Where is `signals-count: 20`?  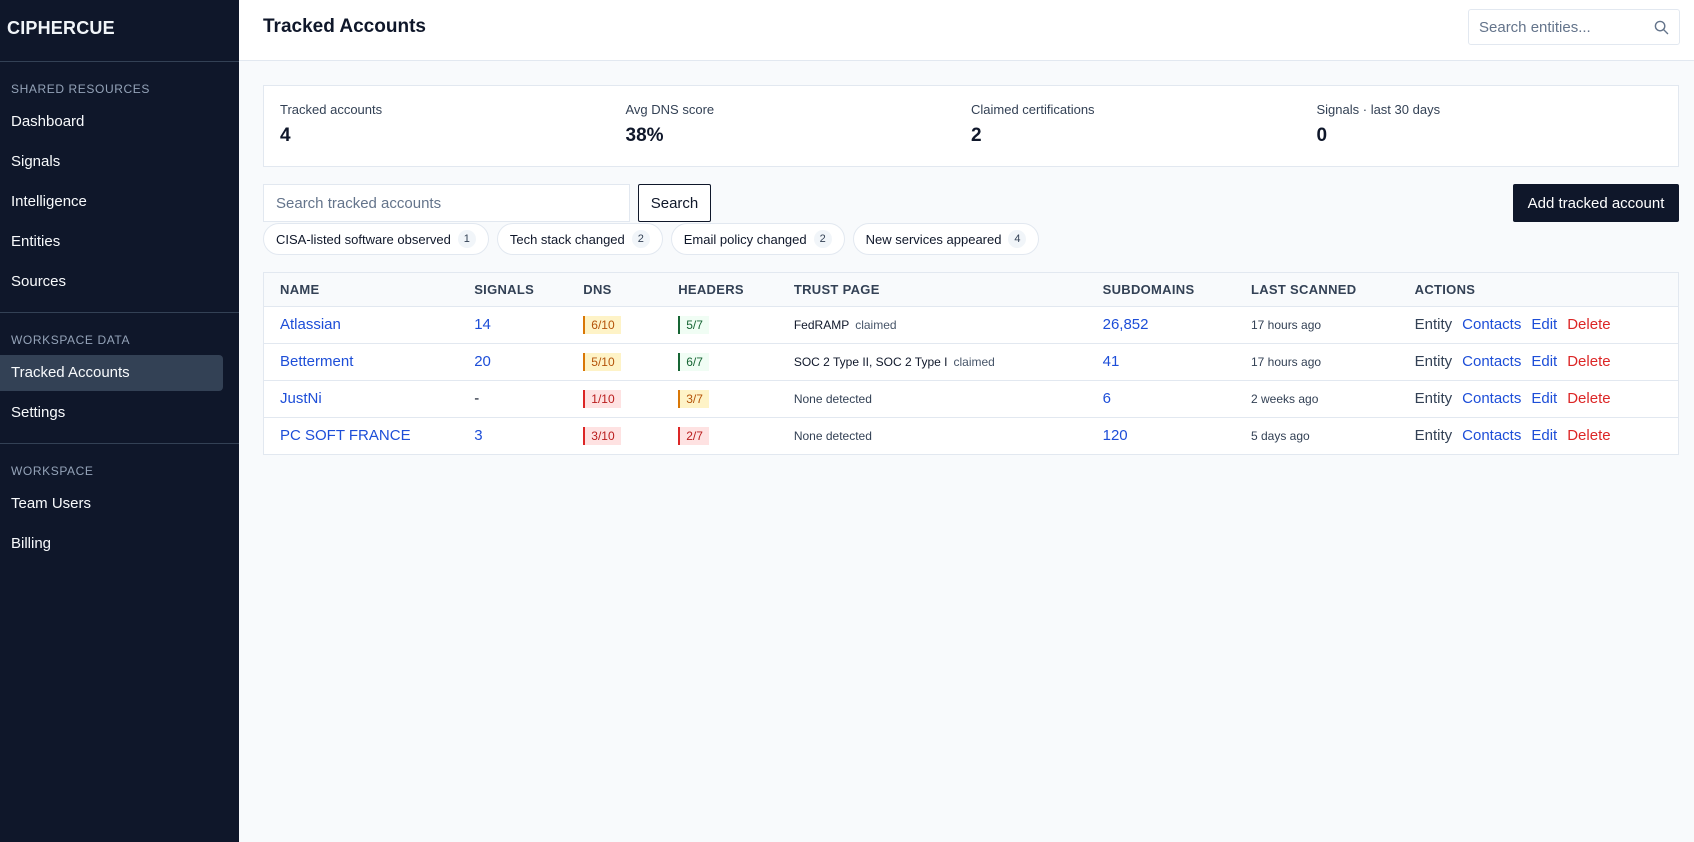
signals-count: 20 is located at coordinates (482, 361).